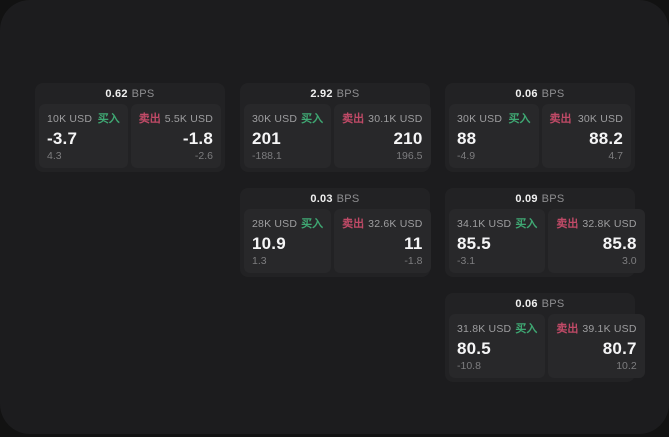 This screenshot has width=669, height=437. I want to click on sell-amount: 32.8K USD, so click(609, 224).